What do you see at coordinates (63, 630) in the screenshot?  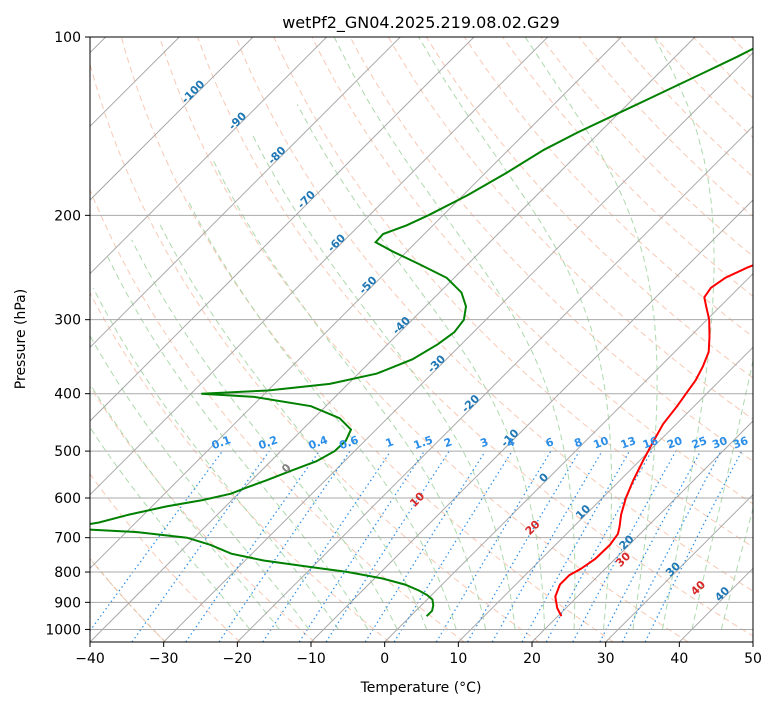 I see `y-tick-label: 1000` at bounding box center [63, 630].